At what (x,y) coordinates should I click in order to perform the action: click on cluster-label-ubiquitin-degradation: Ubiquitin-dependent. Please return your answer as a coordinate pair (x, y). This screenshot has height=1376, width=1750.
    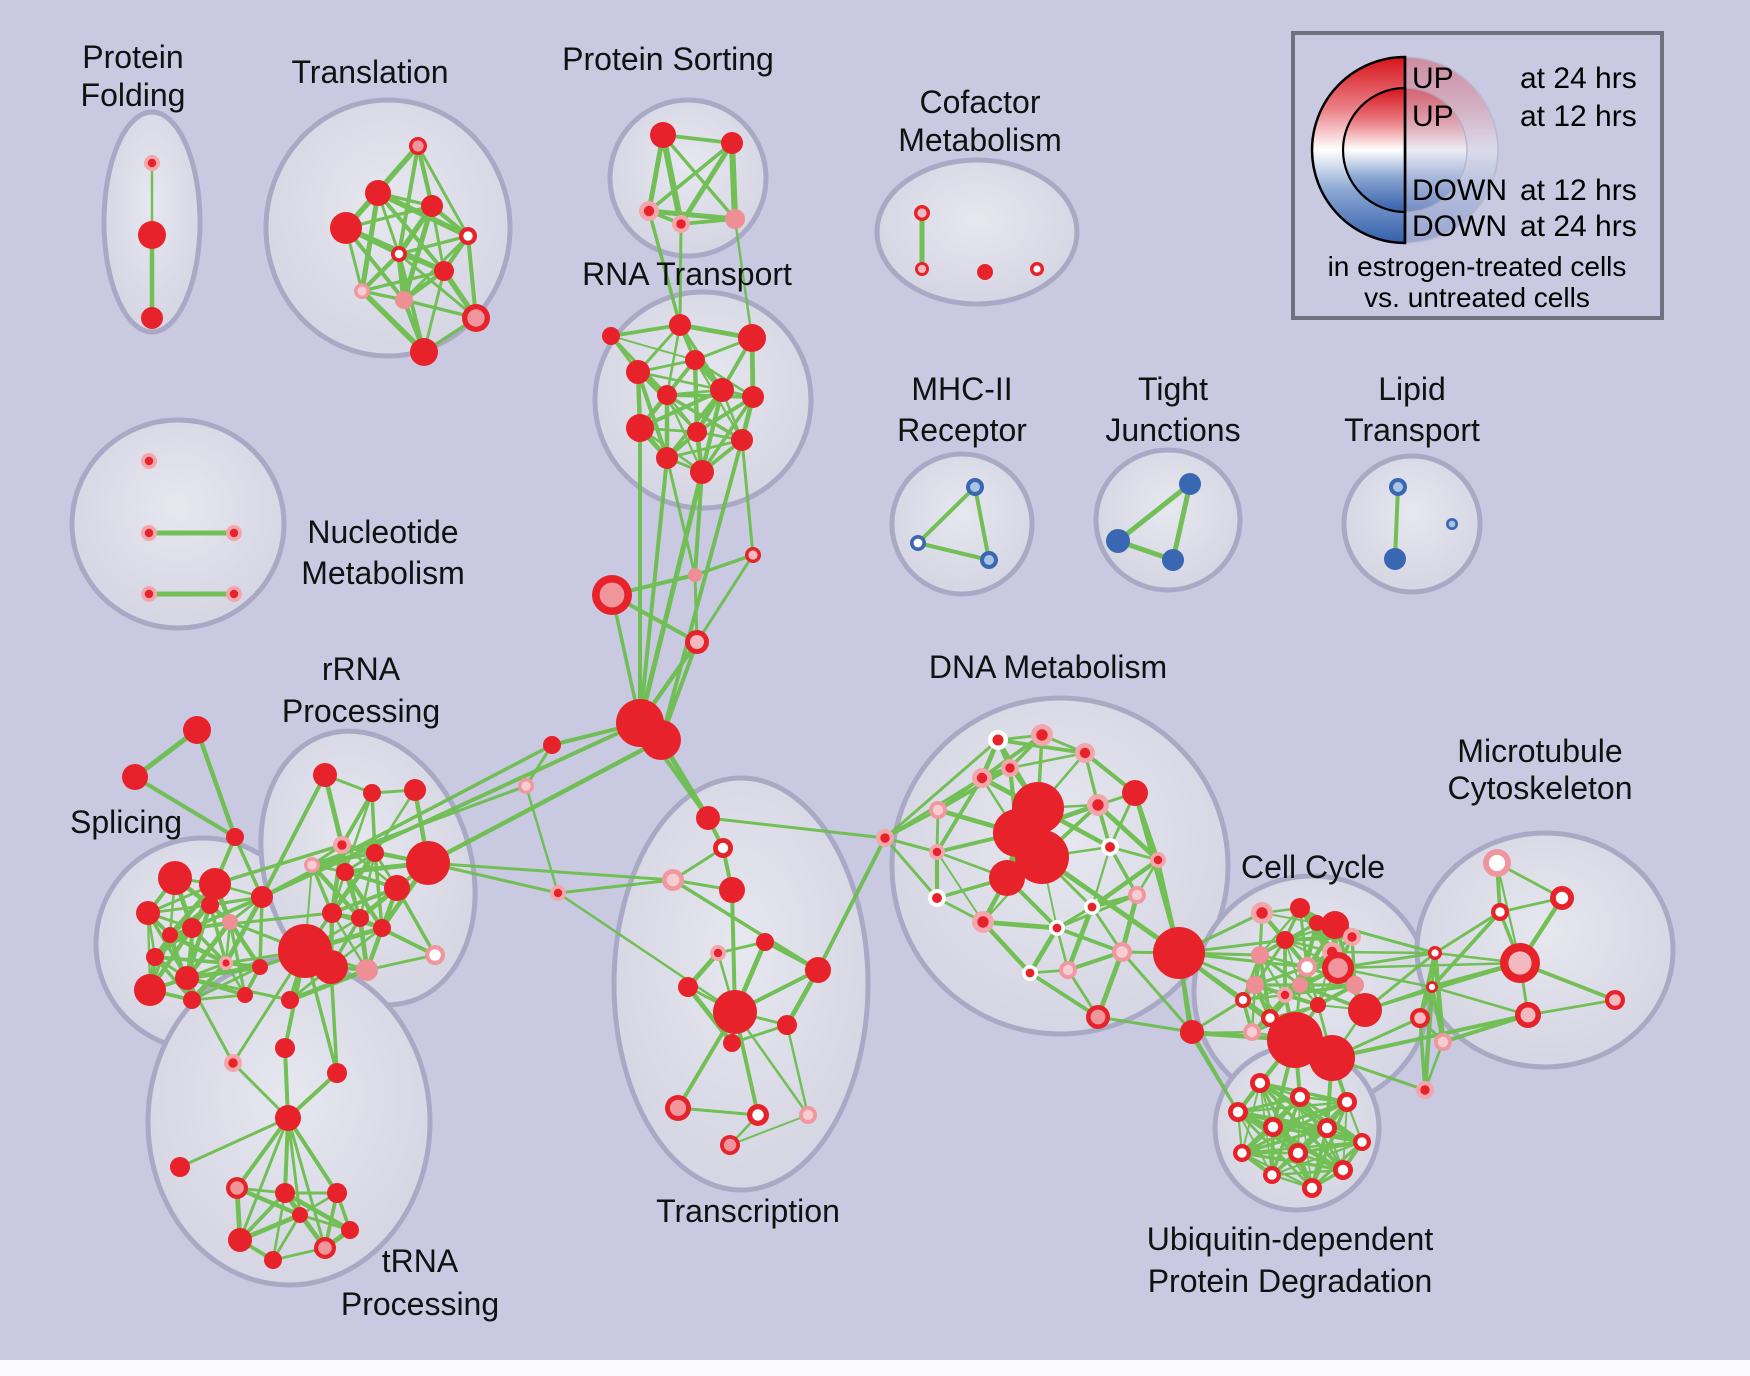
    Looking at the image, I should click on (1290, 1239).